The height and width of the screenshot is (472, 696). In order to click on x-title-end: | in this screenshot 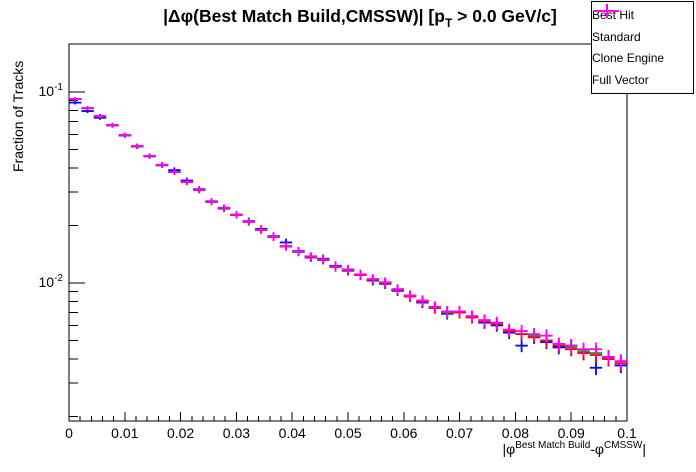, I will do `click(644, 449)`.